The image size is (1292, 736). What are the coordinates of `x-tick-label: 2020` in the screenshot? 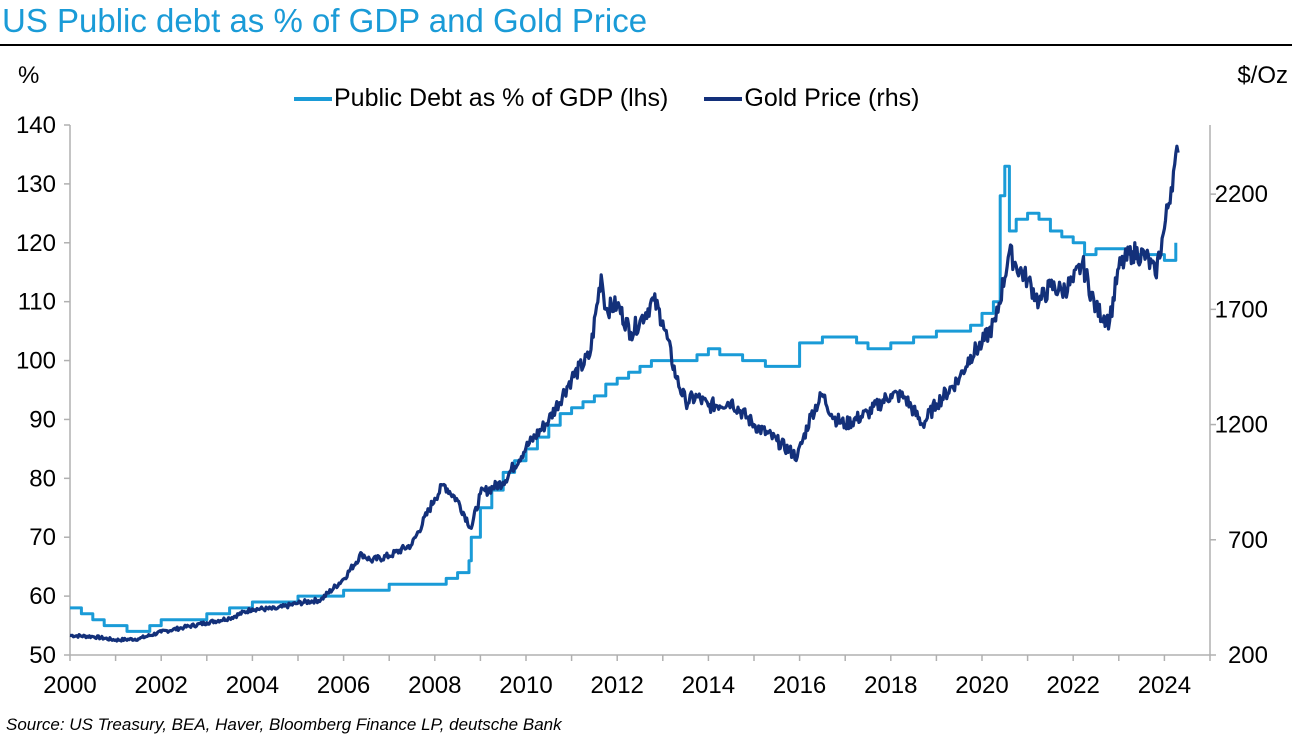 It's located at (981, 685).